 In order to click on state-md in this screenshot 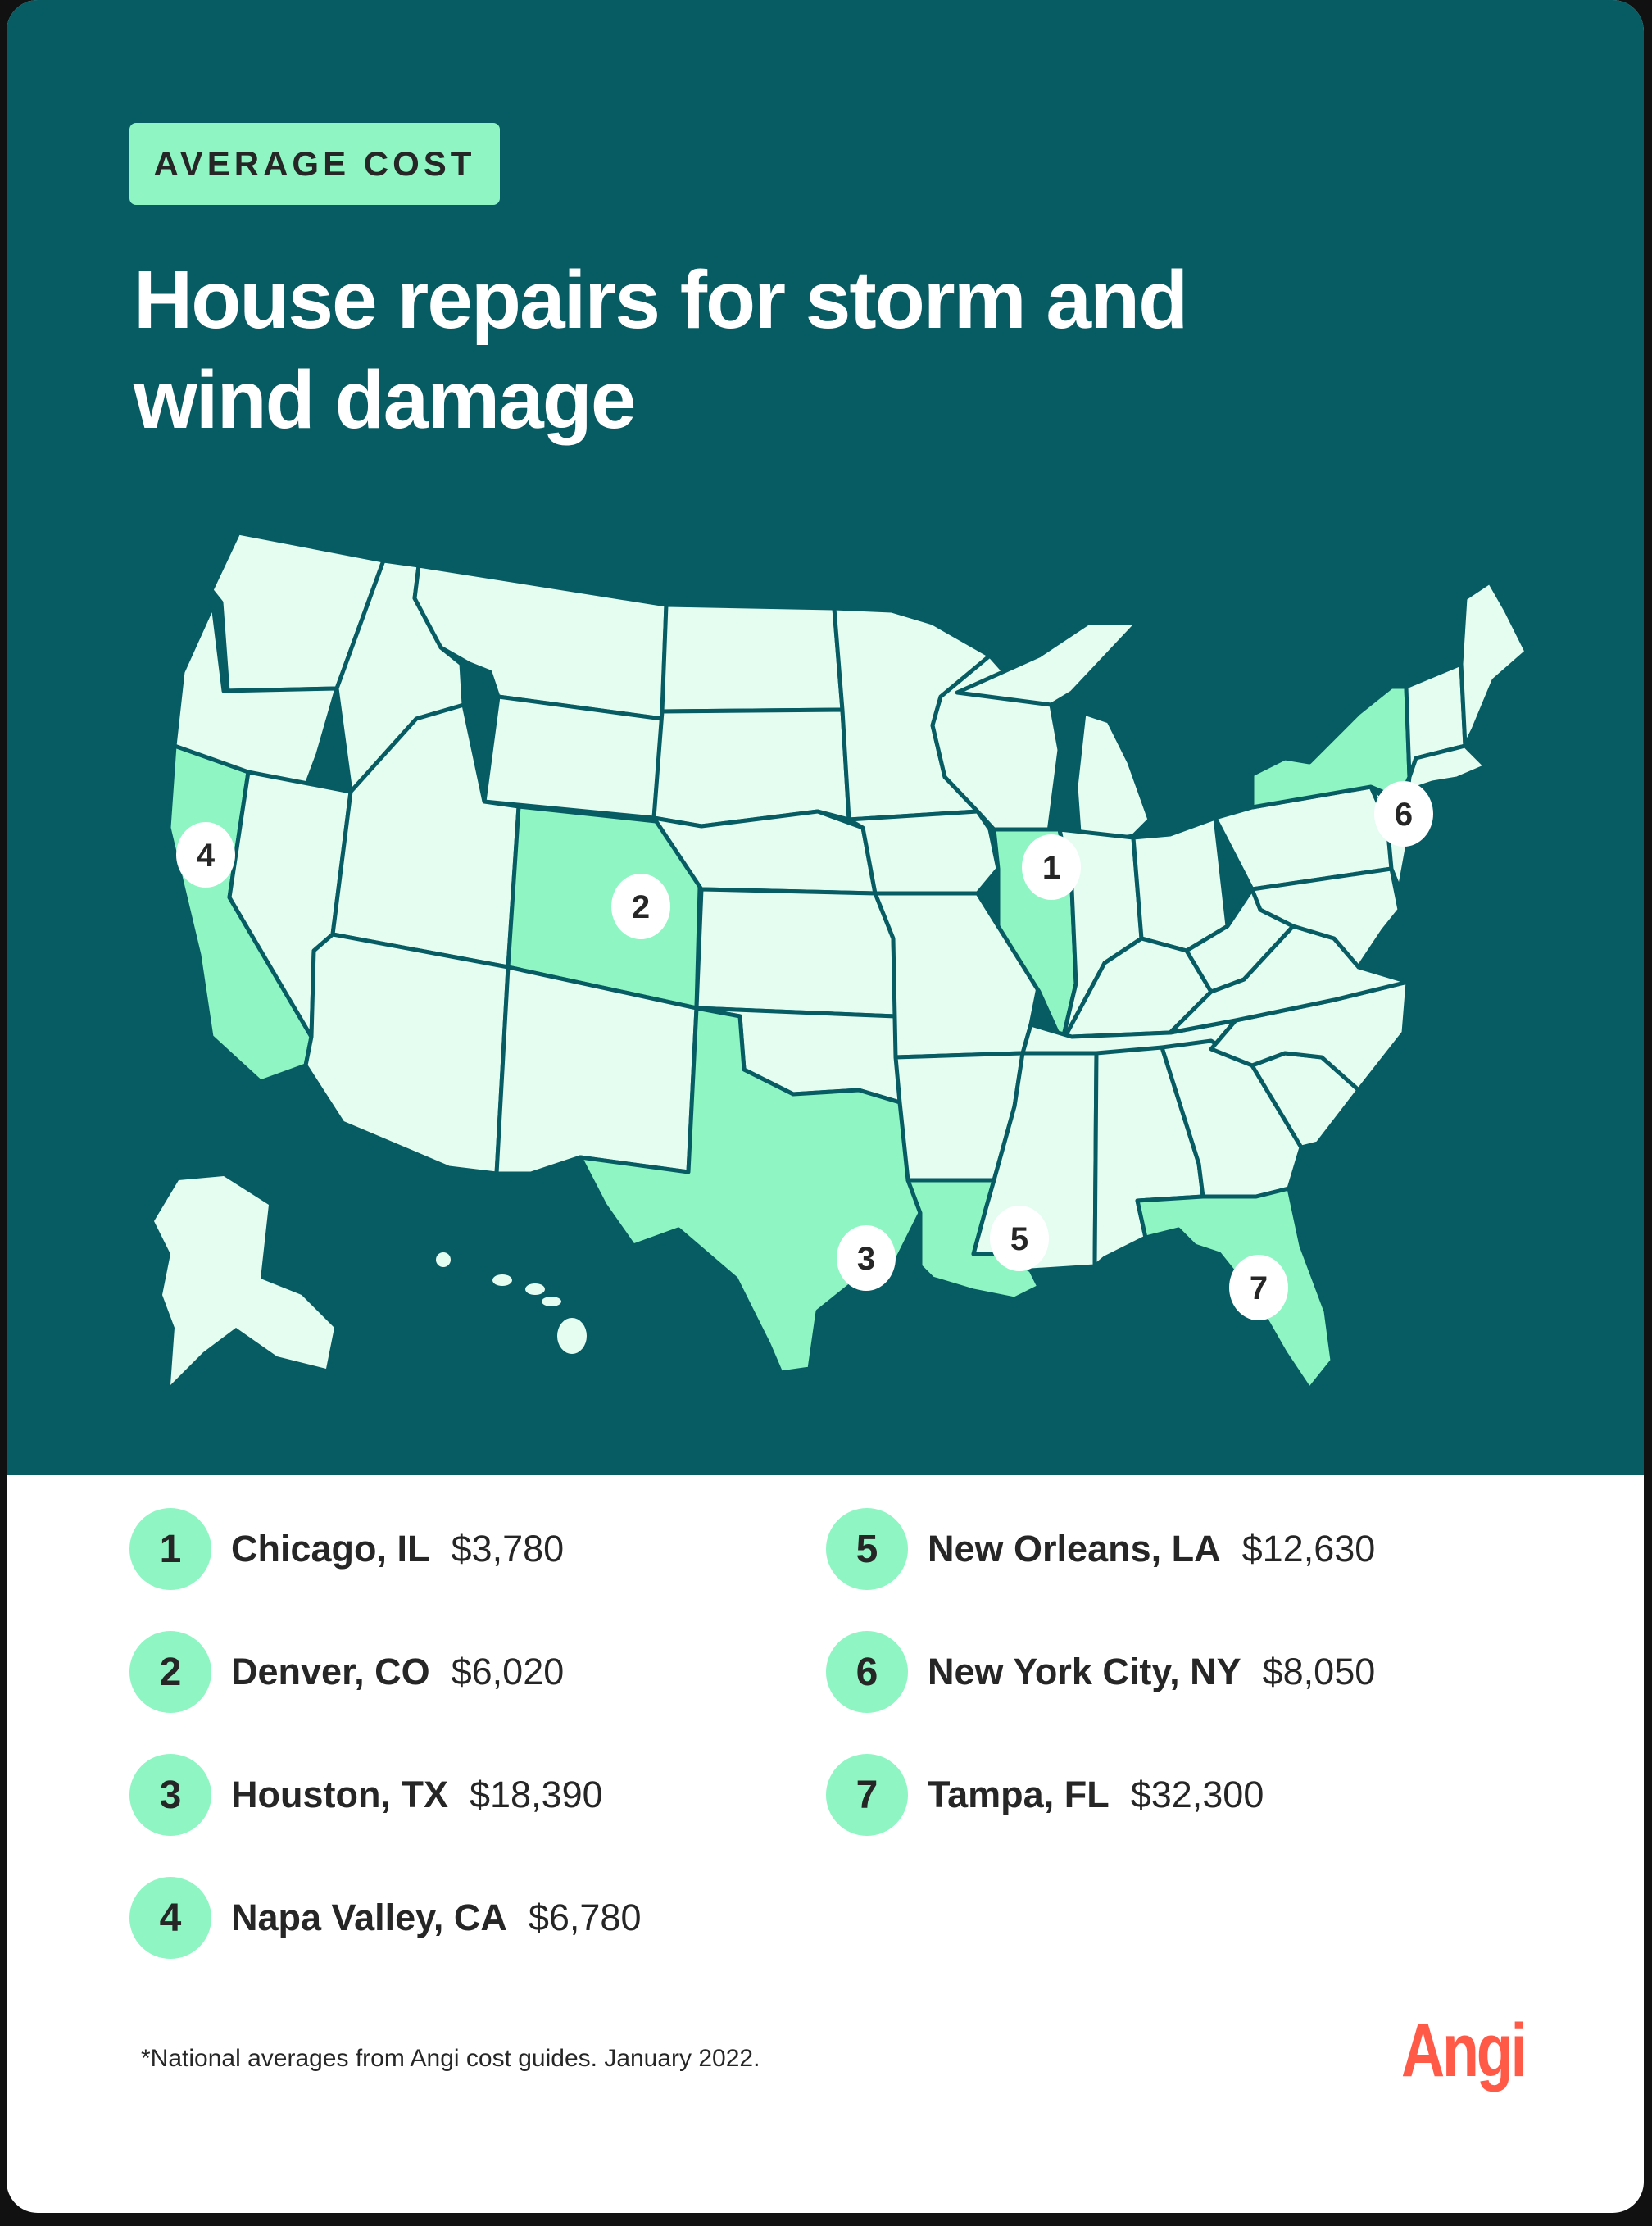, I will do `click(1326, 918)`.